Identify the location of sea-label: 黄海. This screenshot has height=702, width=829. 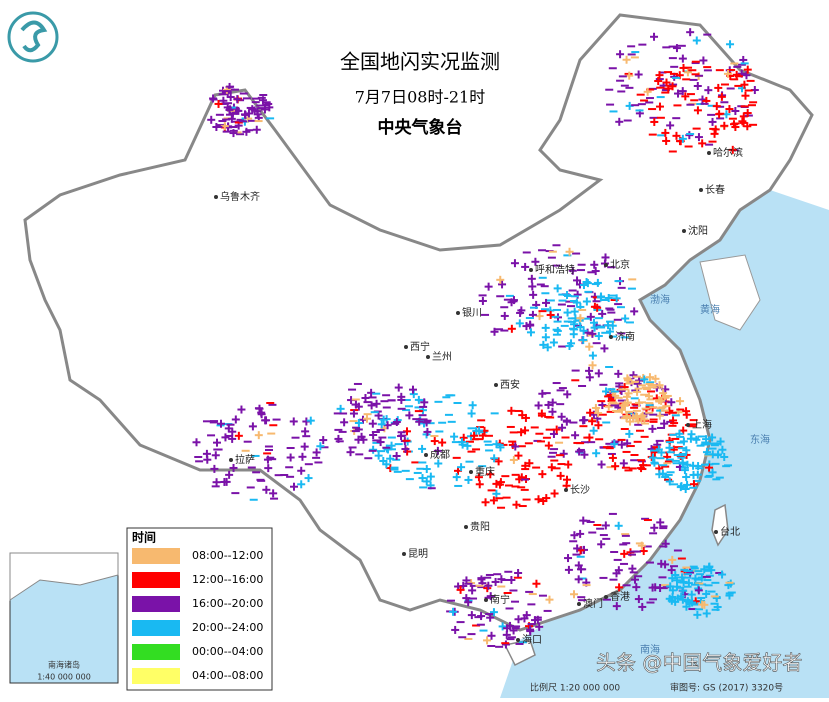
(710, 309).